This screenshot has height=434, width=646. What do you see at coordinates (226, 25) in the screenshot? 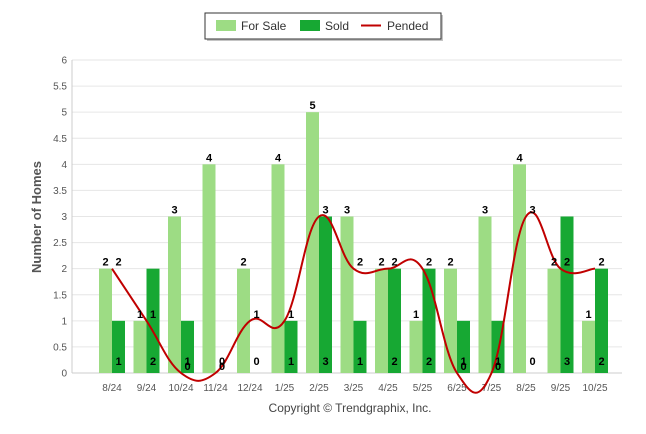
I see `legend-swatch-for-sale` at bounding box center [226, 25].